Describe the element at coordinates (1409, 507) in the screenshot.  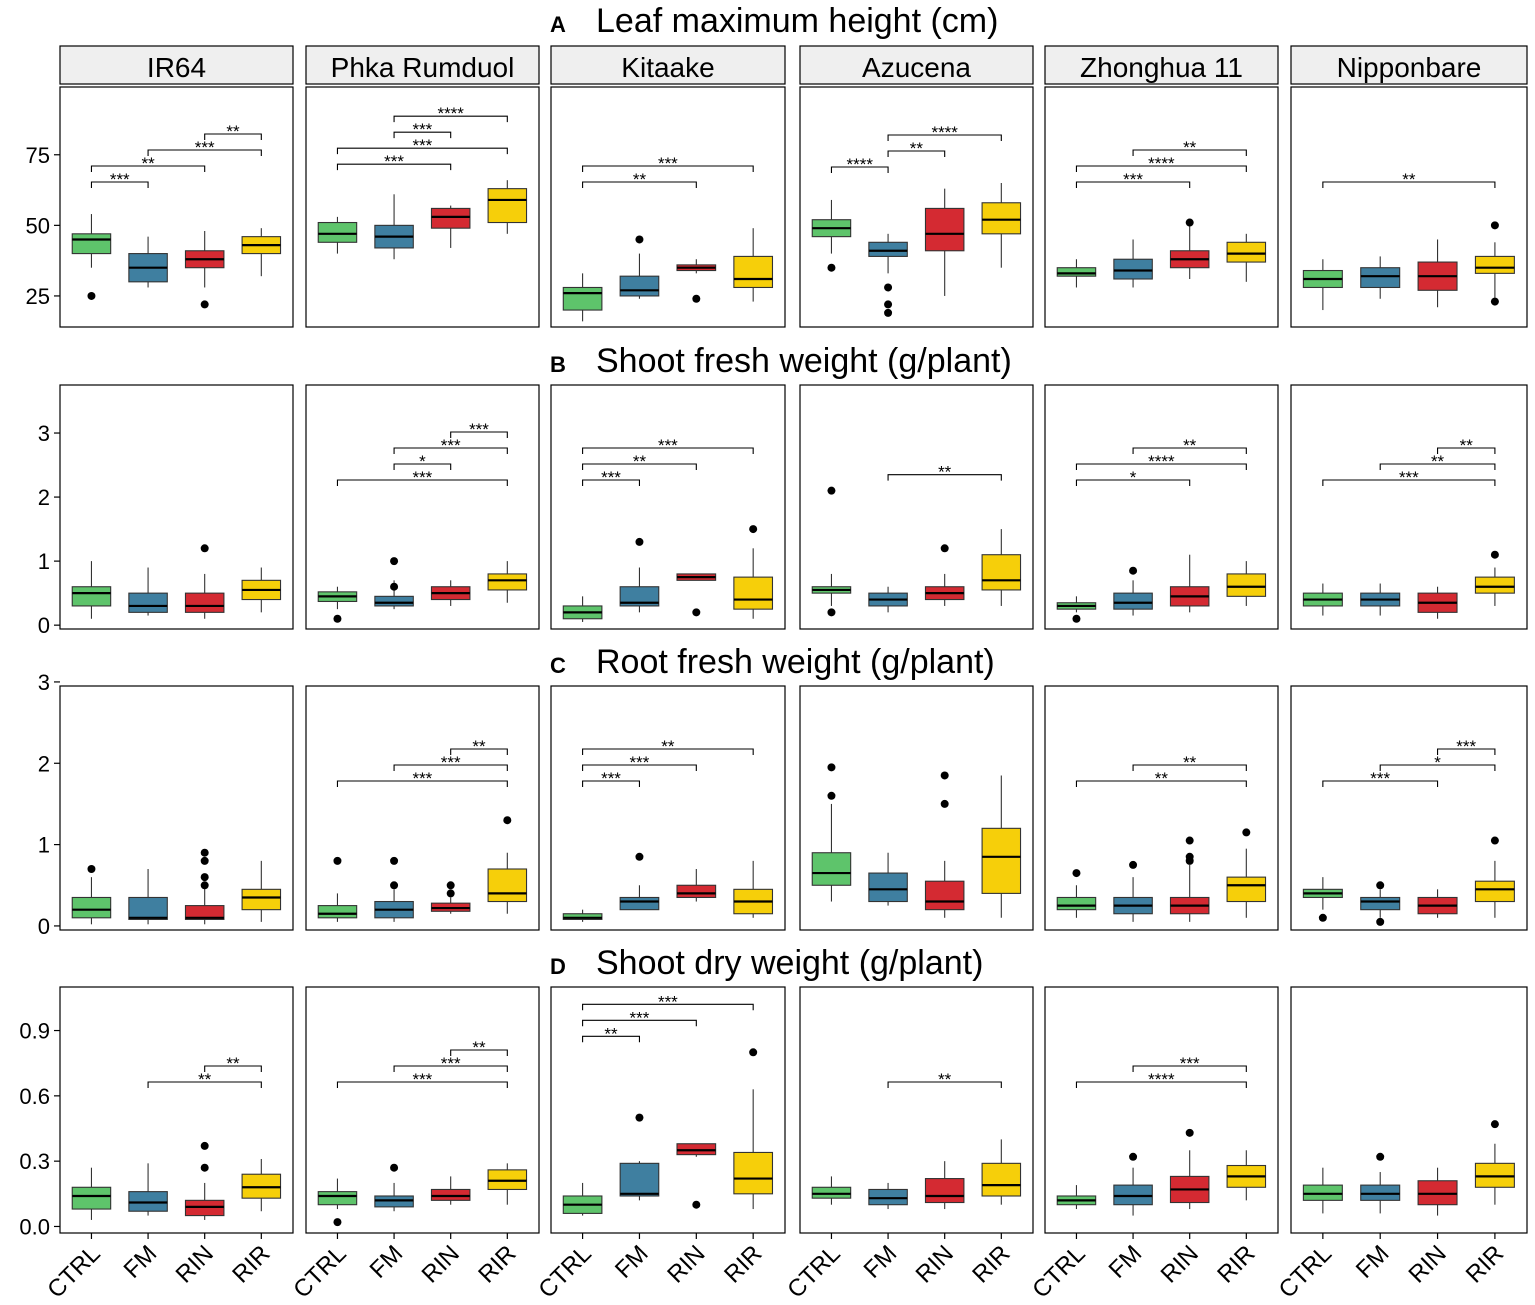
I see `facet-nipponbare: *******` at that location.